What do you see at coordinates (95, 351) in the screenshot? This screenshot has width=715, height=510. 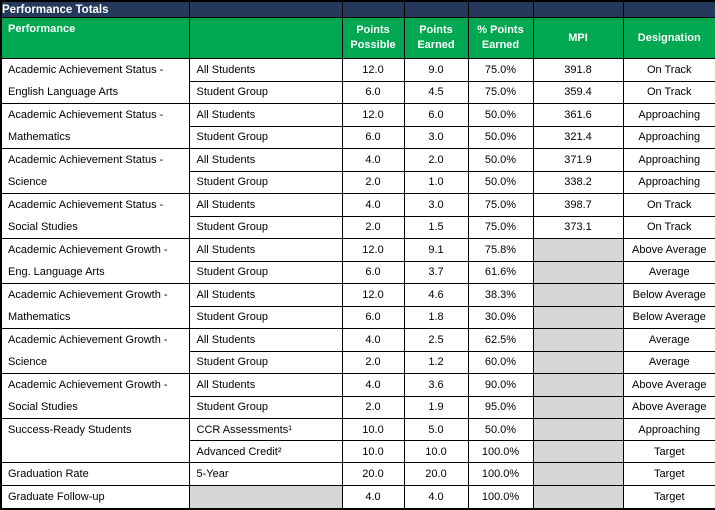 I see `category-cell: Academic Achievement Growth - Science` at bounding box center [95, 351].